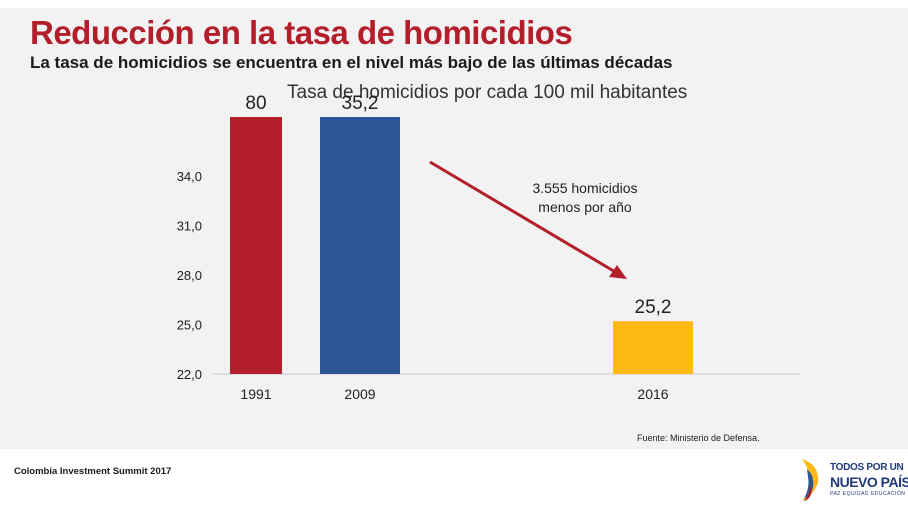 Image resolution: width=908 pixels, height=508 pixels. Describe the element at coordinates (255, 394) in the screenshot. I see `x-tick-label-1991: 1991` at that location.